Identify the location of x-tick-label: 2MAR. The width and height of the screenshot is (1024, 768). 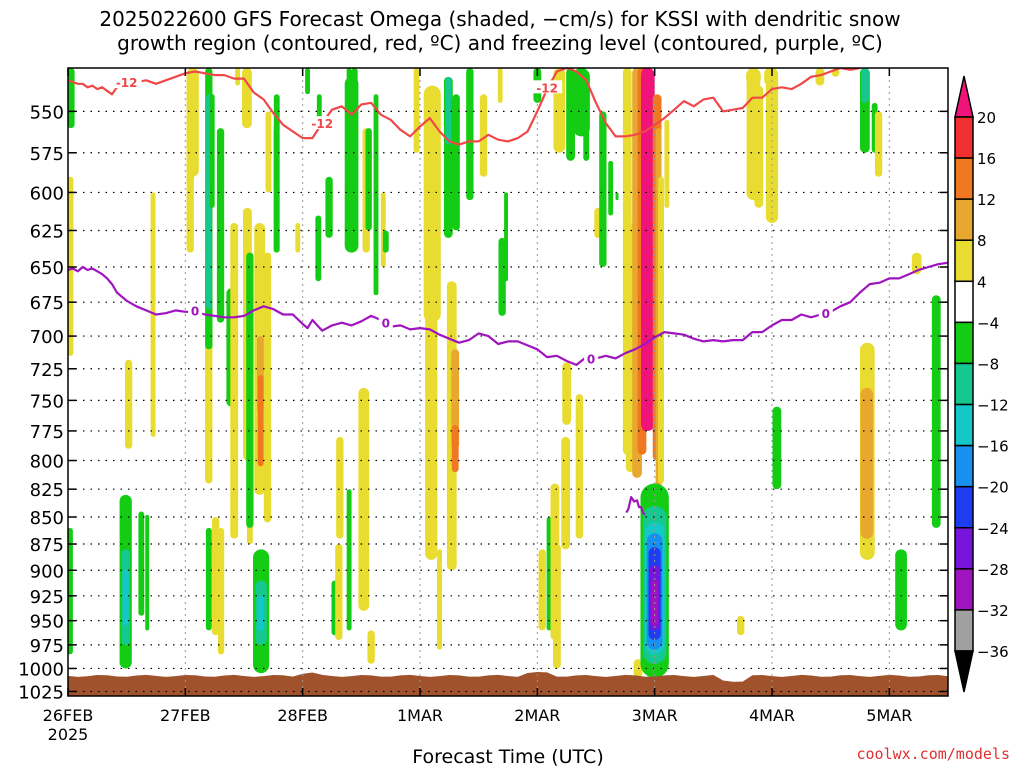
(537, 715).